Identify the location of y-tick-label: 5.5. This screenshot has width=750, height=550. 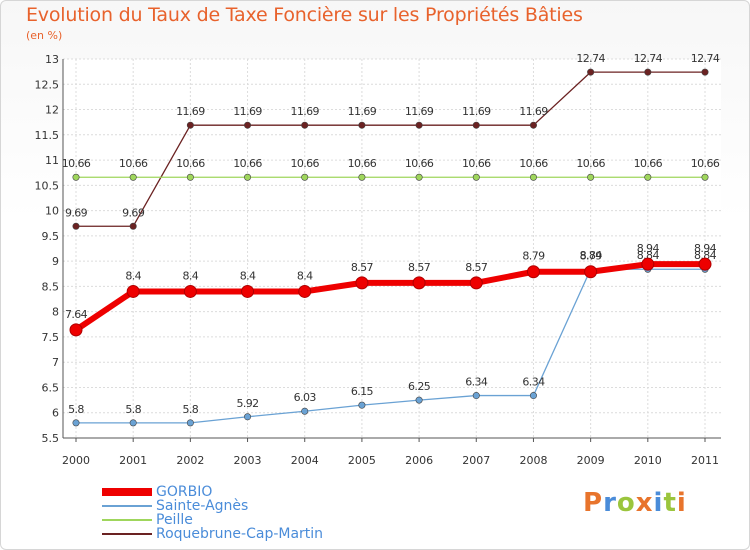
(51, 438).